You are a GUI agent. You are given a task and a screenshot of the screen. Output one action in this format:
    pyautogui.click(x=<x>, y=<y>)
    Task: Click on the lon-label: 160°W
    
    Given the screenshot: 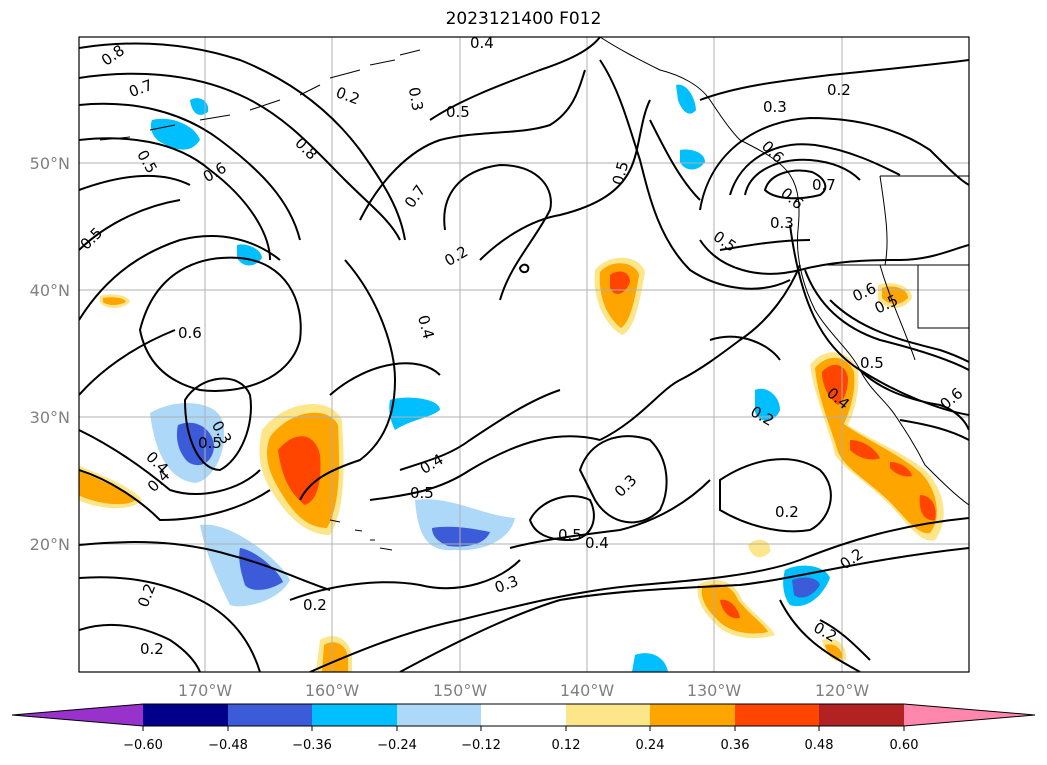 What is the action you would take?
    pyautogui.click(x=332, y=690)
    